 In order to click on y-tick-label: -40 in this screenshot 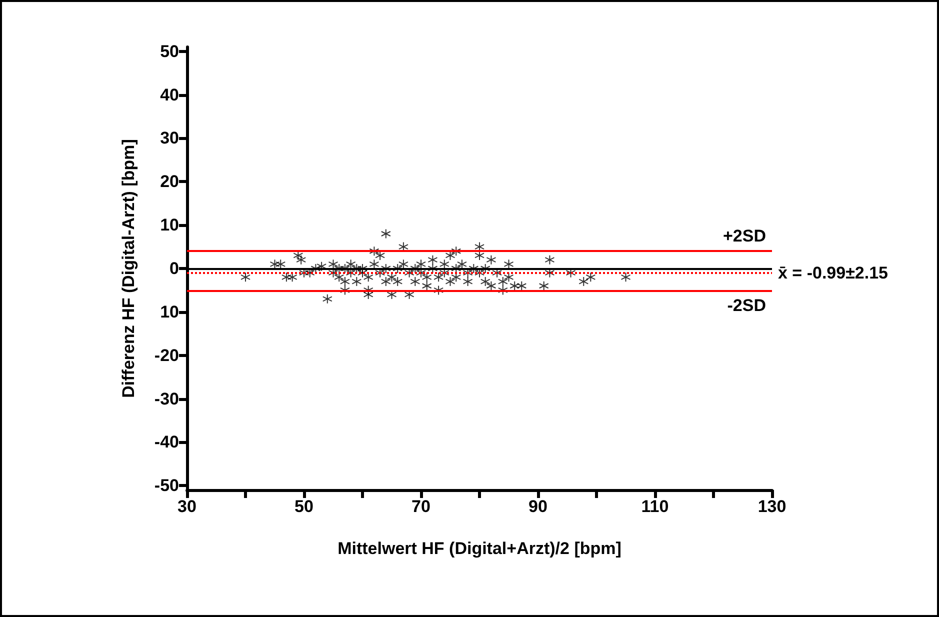, I will do `click(166, 442)`.